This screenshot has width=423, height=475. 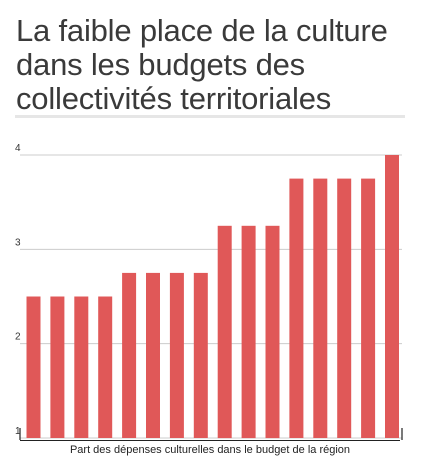 What do you see at coordinates (18, 242) in the screenshot?
I see `y-tick-label: 3` at bounding box center [18, 242].